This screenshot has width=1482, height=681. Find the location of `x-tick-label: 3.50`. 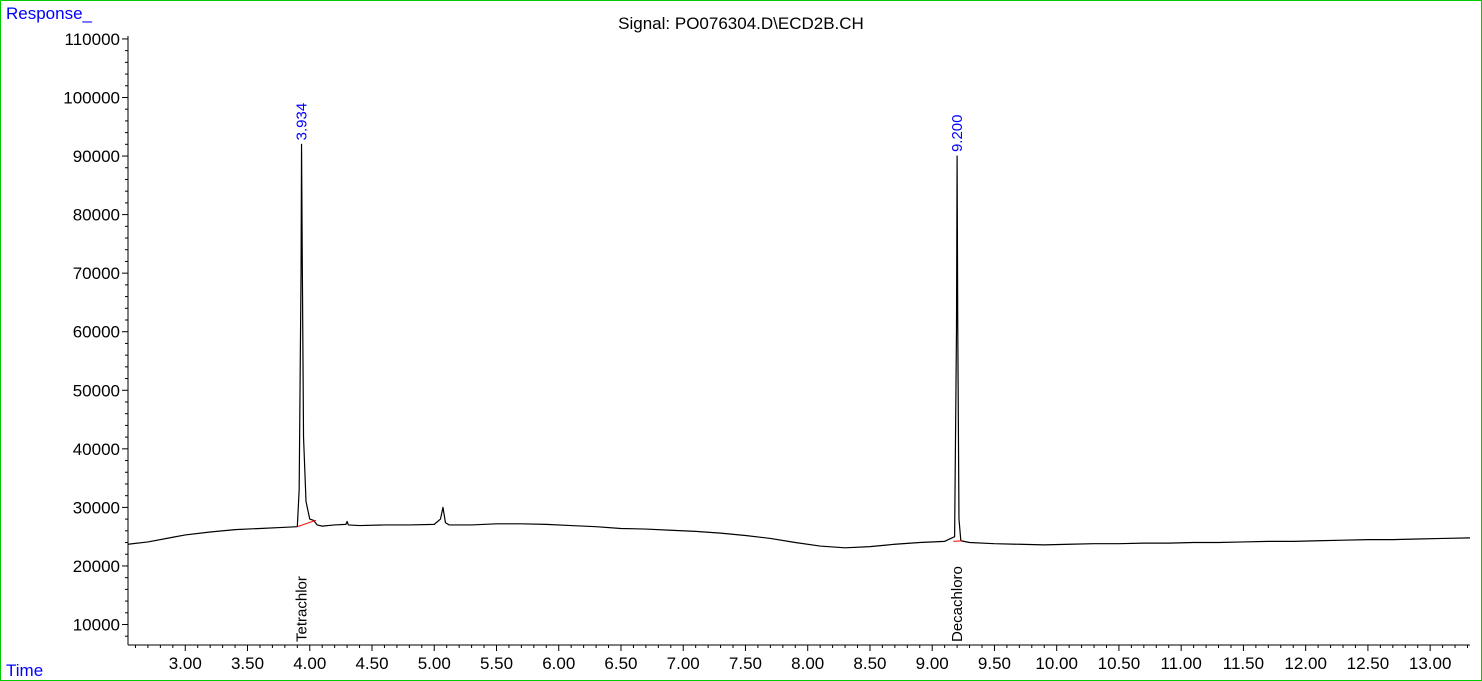

x-tick-label: 3.50 is located at coordinates (247, 663).